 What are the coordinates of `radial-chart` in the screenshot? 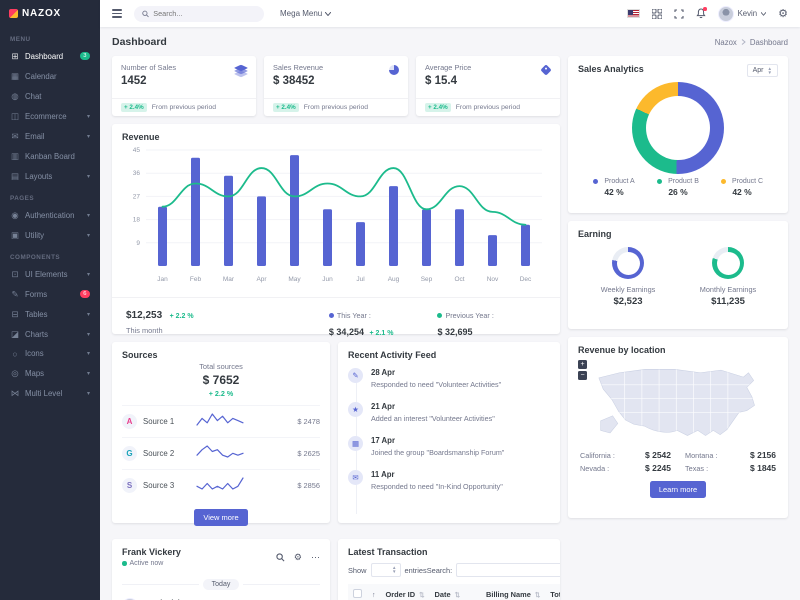 It's located at (728, 263).